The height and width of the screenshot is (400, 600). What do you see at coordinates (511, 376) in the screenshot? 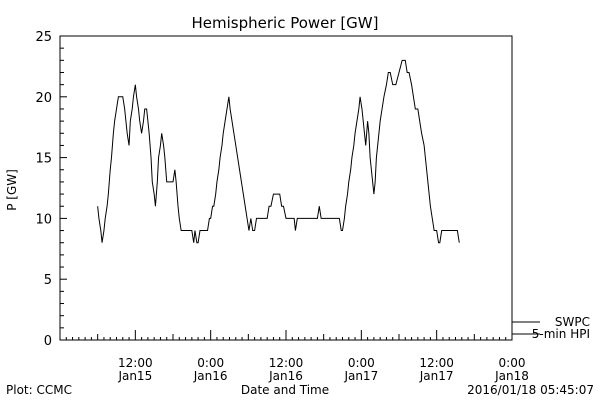
I see `x-tick-date-label: Jan18` at bounding box center [511, 376].